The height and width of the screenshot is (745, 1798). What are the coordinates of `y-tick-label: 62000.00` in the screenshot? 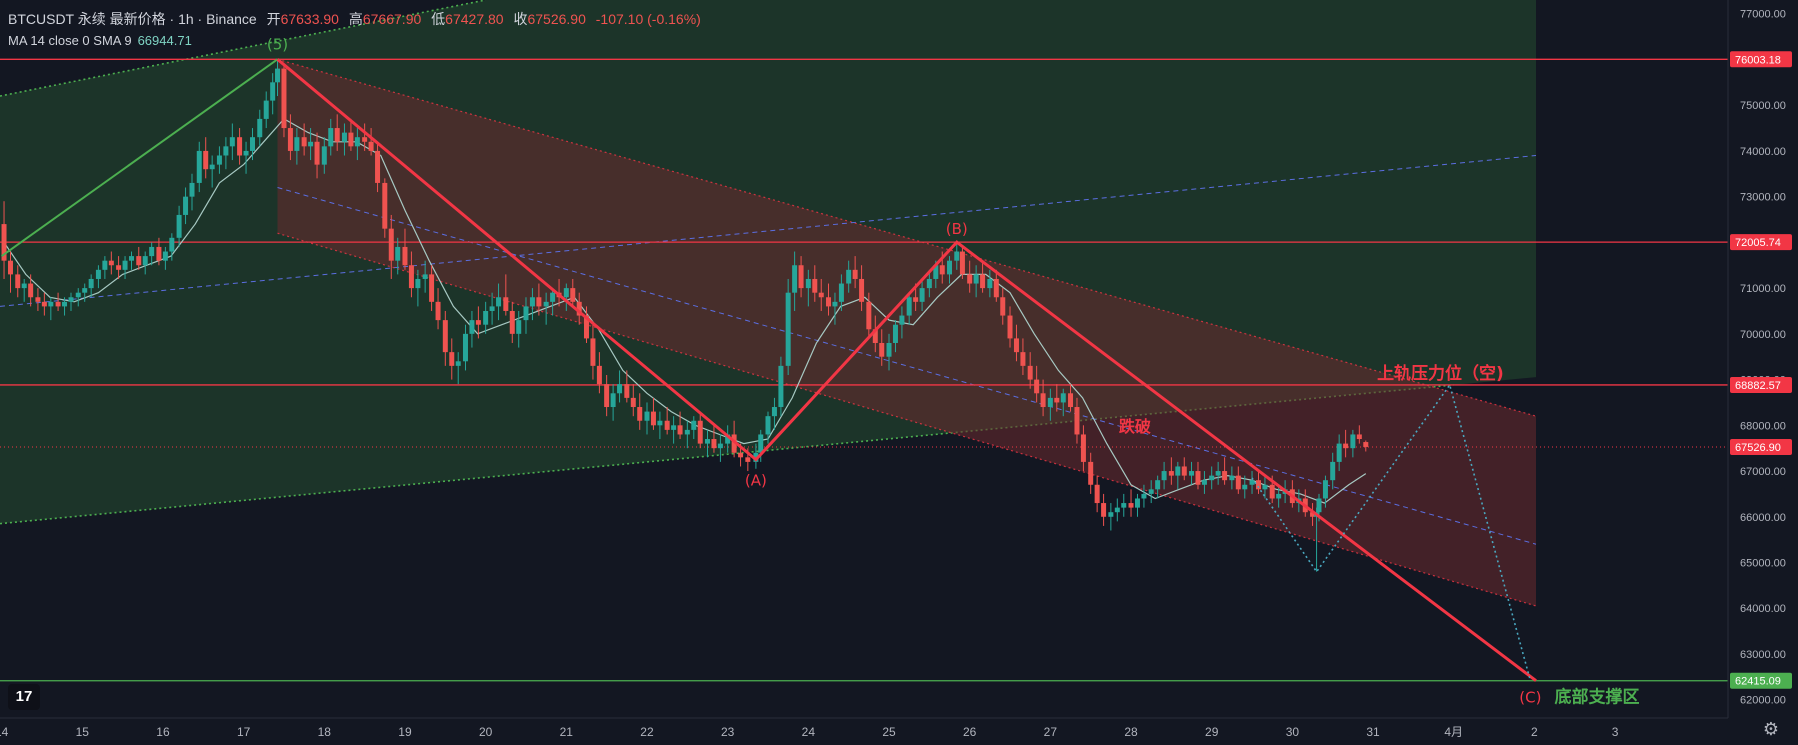 It's located at (1763, 701).